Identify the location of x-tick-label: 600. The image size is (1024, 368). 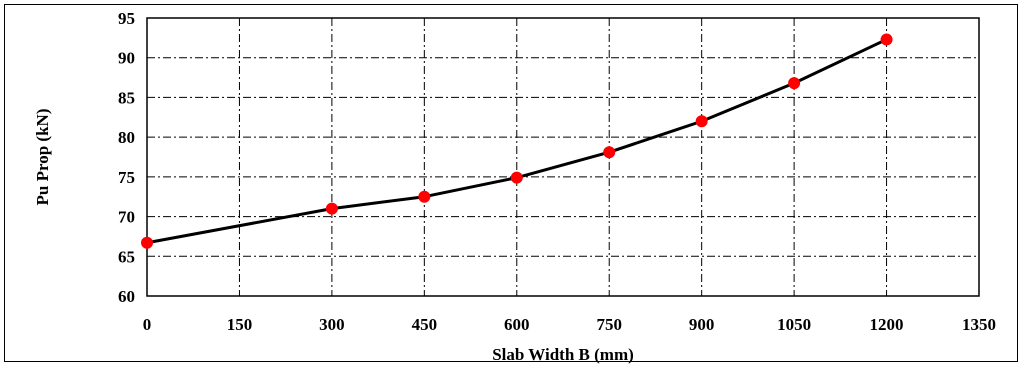
(517, 324).